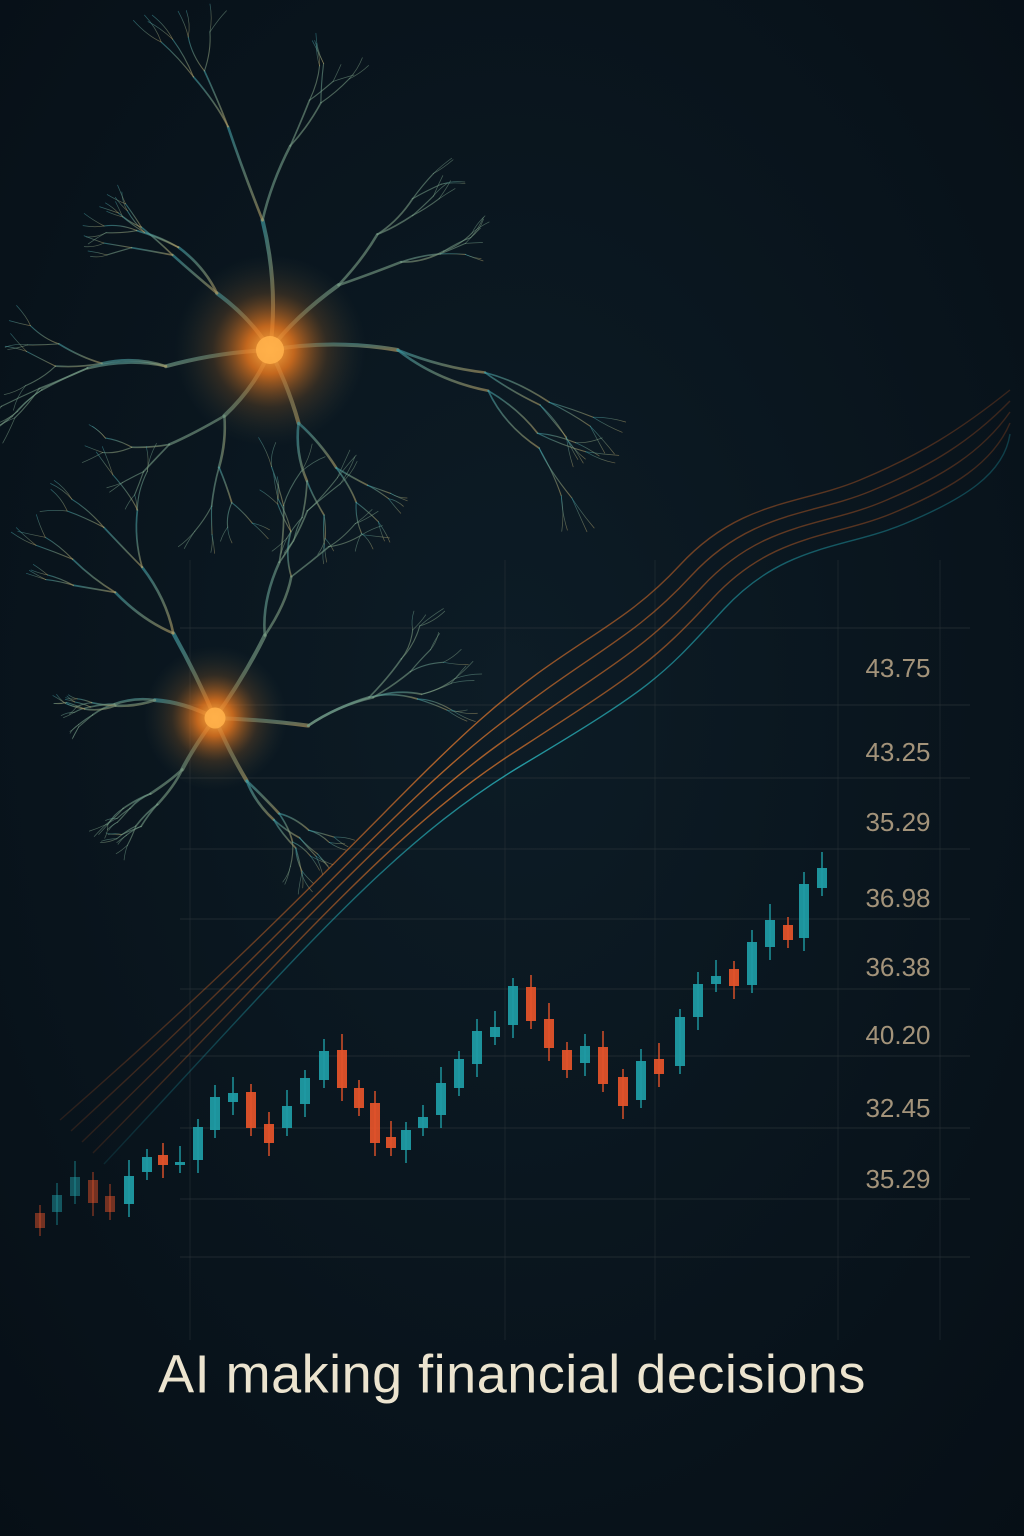 The image size is (1024, 1536). Describe the element at coordinates (512, 1374) in the screenshot. I see `caption: AI making financial decisions` at that location.